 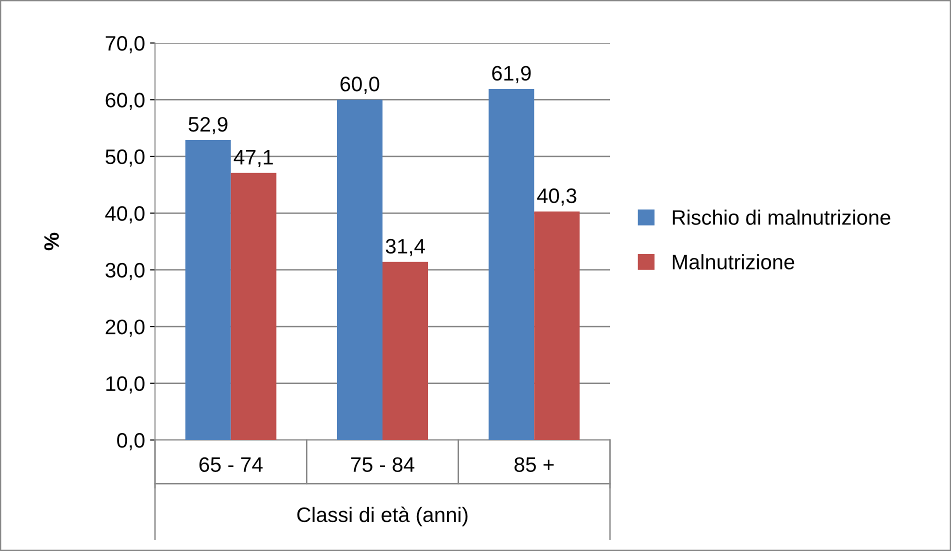 I want to click on data-label: 60,0, so click(x=360, y=85).